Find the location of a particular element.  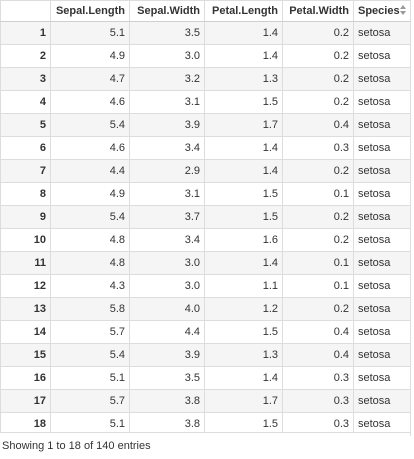

table-row: 4 4.6 3.1 1.5 0.2 setosa is located at coordinates (205, 102).